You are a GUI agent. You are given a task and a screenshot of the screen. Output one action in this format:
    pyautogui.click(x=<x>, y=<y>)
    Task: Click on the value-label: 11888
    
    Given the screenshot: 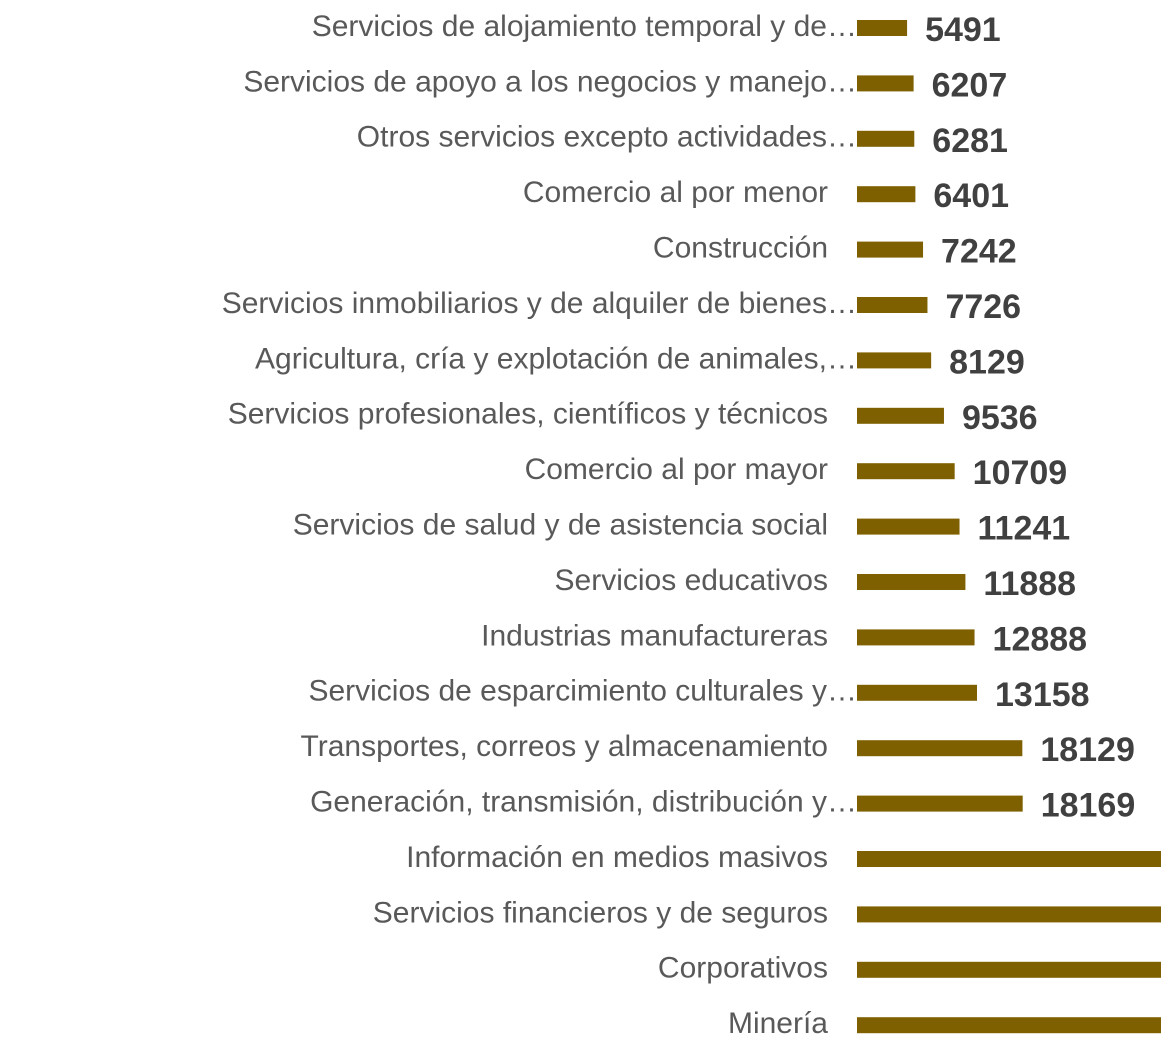 What is the action you would take?
    pyautogui.click(x=1029, y=584)
    